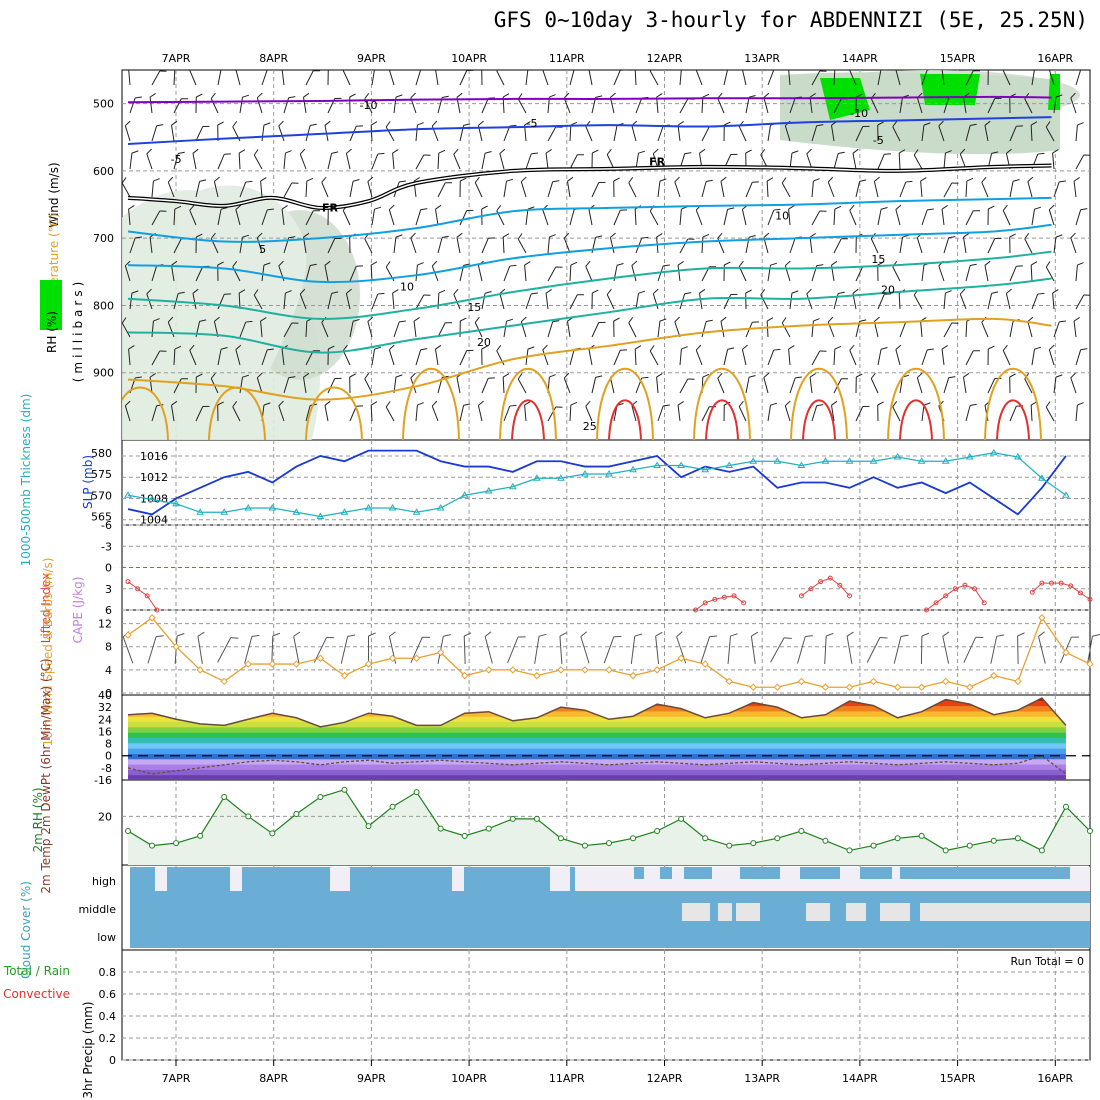  I want to click on isotherm-line, so click(1013, 403).